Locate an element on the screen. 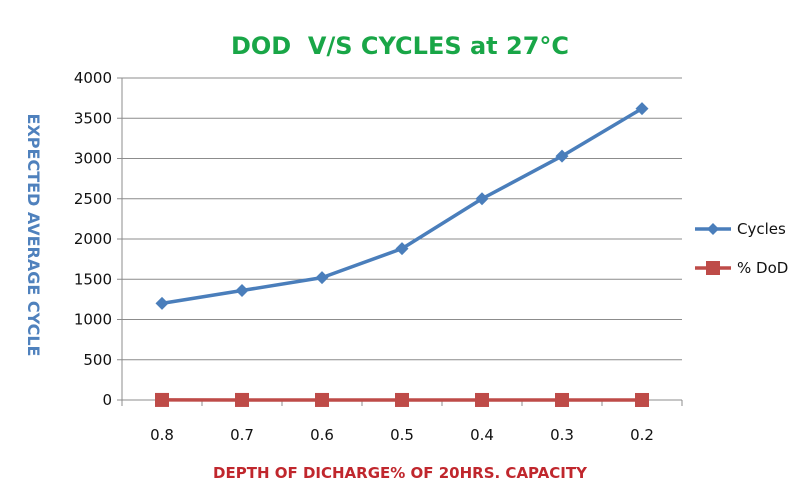 The width and height of the screenshot is (800, 504). y-tick-label: 4000 is located at coordinates (93, 78).